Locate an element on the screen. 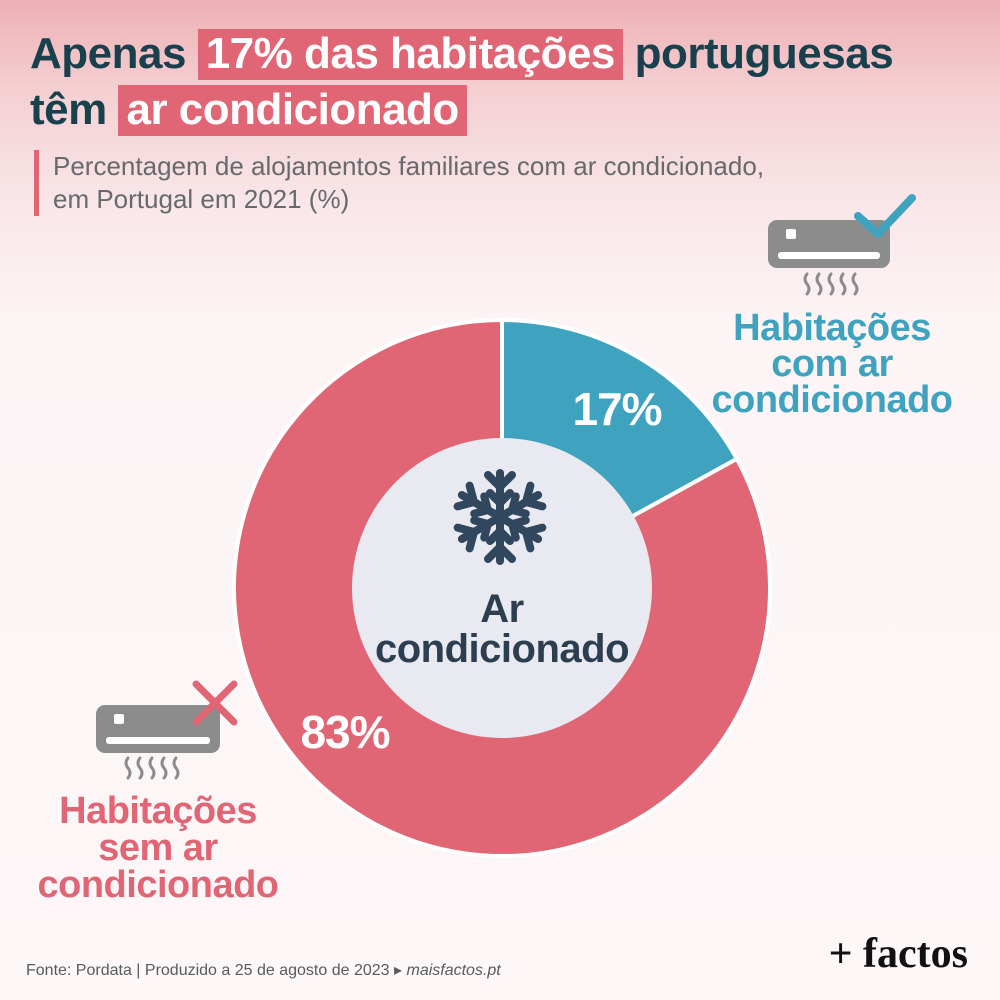  title-highlight-1: 17% das habitações is located at coordinates (410, 54).